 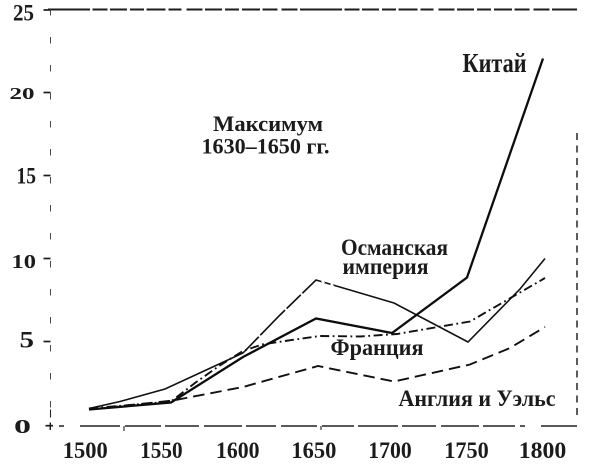 I want to click on svg-text: 1800, so click(x=543, y=450).